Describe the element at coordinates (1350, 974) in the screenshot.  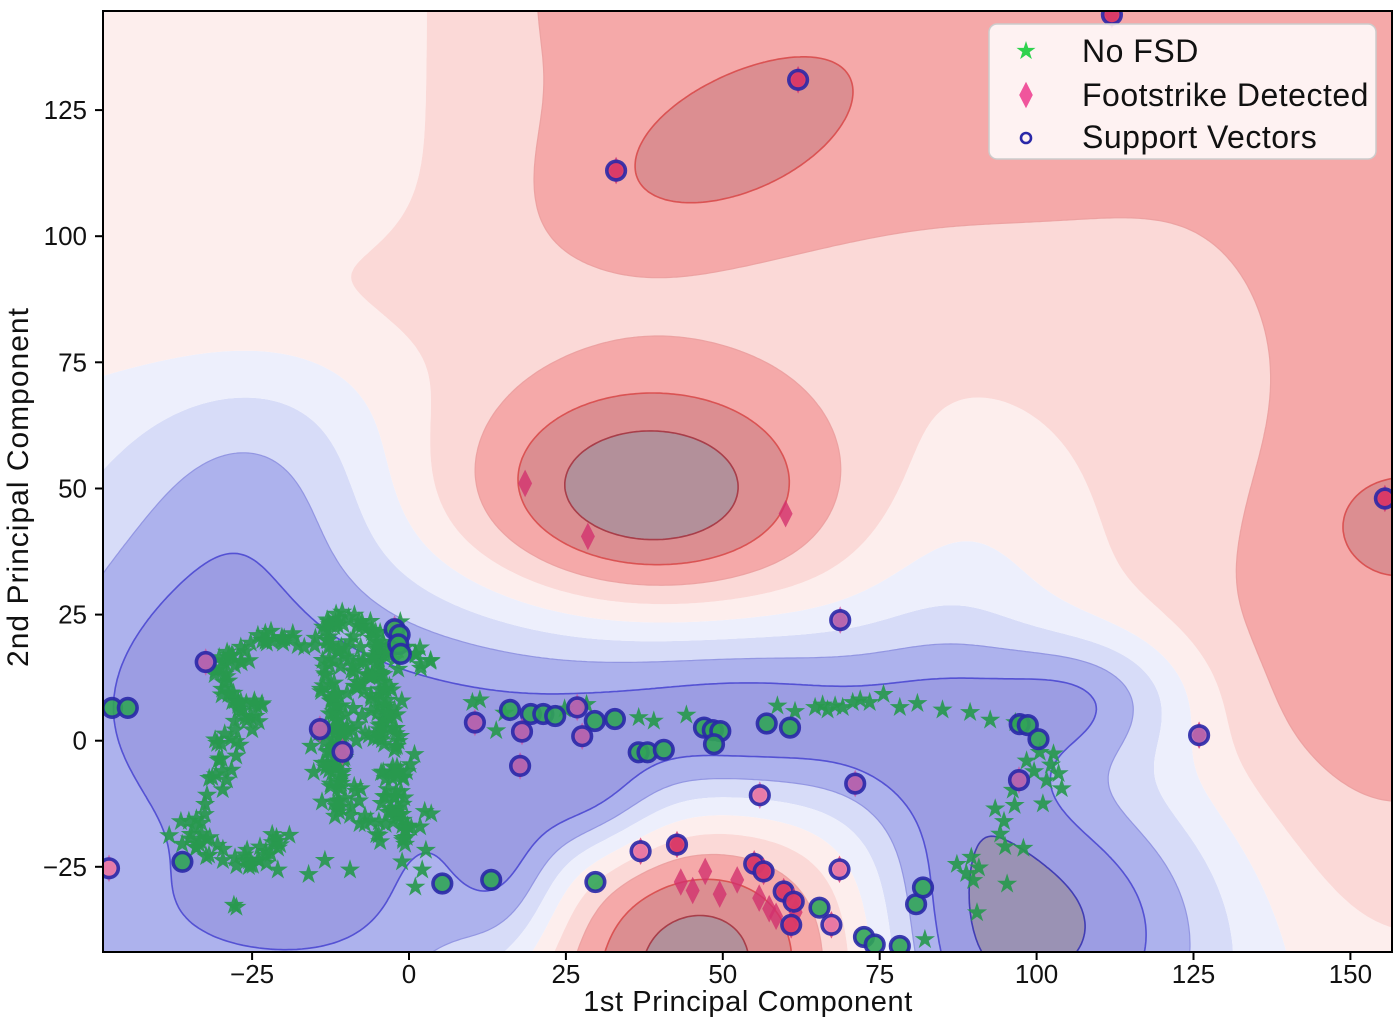
I see `svg-text: 150` at that location.